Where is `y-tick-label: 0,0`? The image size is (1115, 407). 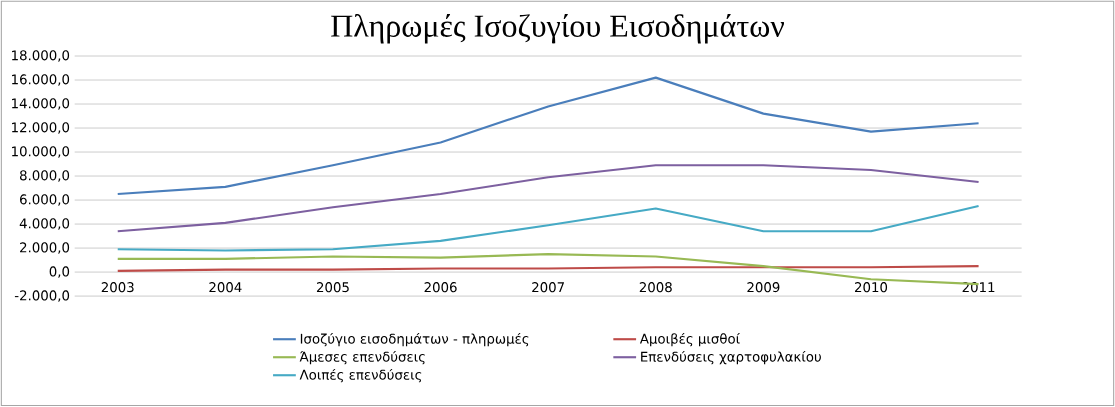 y-tick-label: 0,0 is located at coordinates (59, 272).